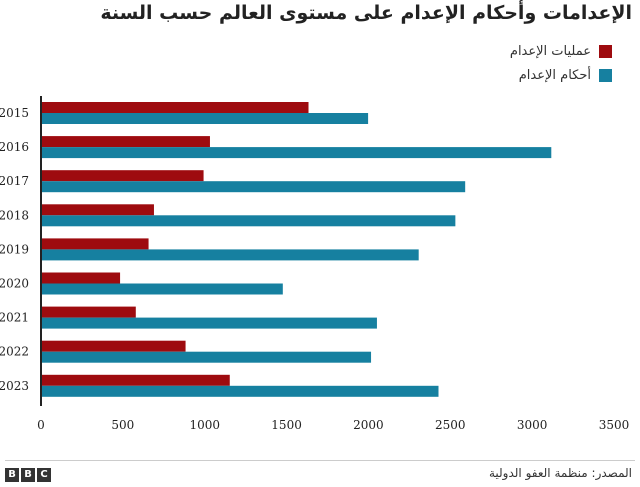 The height and width of the screenshot is (487, 640). I want to click on y-tick-label: 2020, so click(14, 284).